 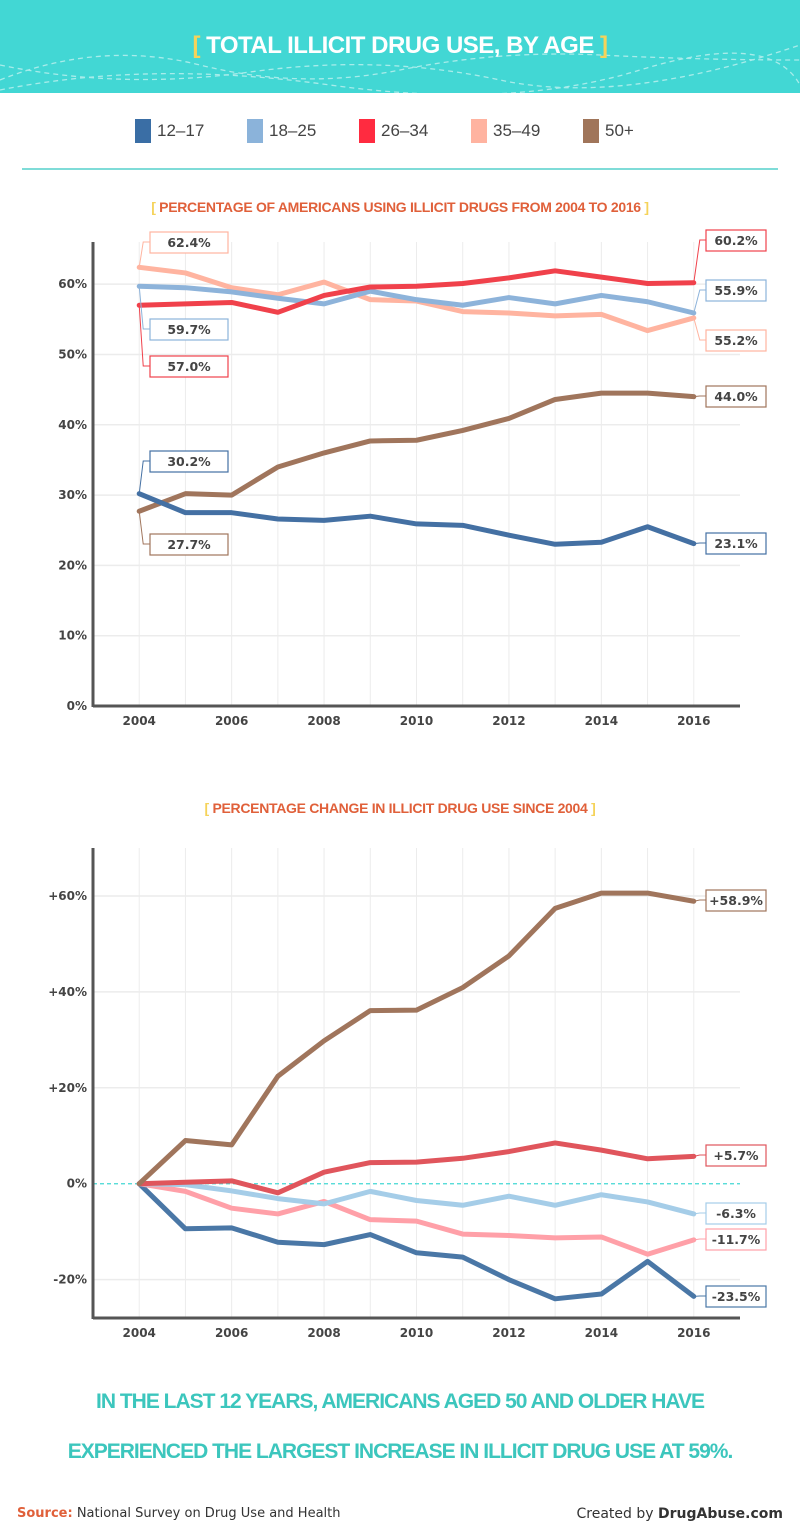 I want to click on legend: 12–17 18–25 26–34 35–49 50+, so click(x=400, y=131).